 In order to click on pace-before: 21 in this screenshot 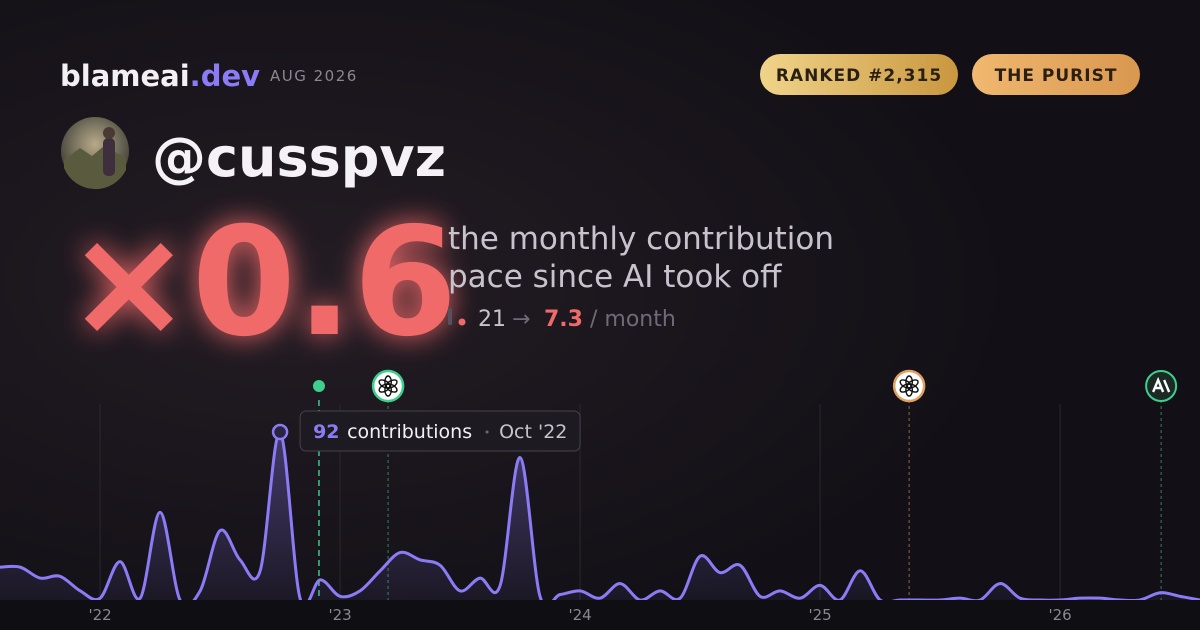, I will do `click(492, 319)`.